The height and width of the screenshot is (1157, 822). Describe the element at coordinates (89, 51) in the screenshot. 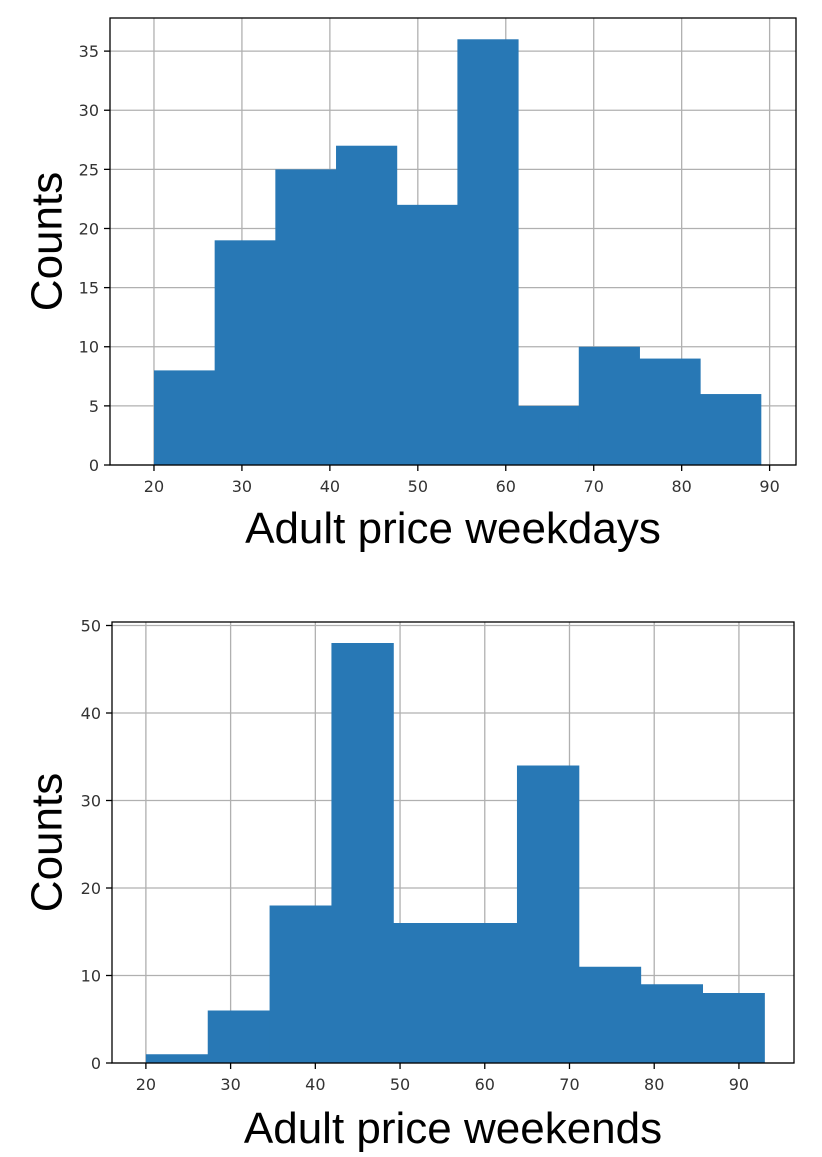

I see `y-tick-label: 35` at that location.